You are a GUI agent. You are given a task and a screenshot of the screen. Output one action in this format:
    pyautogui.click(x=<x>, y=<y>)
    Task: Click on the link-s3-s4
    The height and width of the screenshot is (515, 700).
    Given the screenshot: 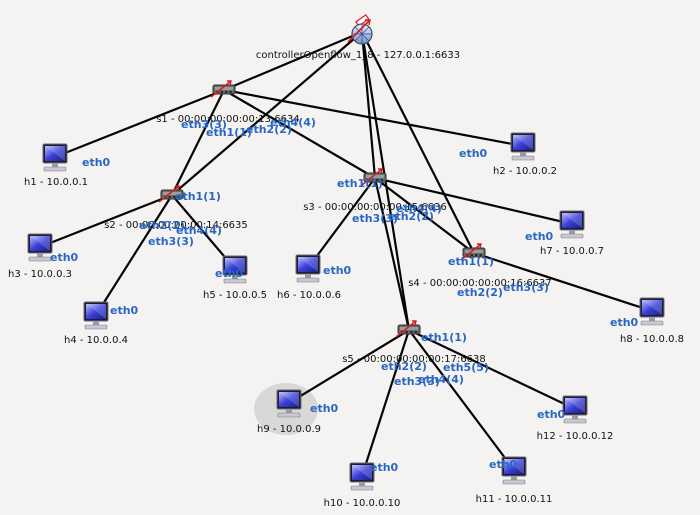 What is the action you would take?
    pyautogui.click(x=424, y=215)
    